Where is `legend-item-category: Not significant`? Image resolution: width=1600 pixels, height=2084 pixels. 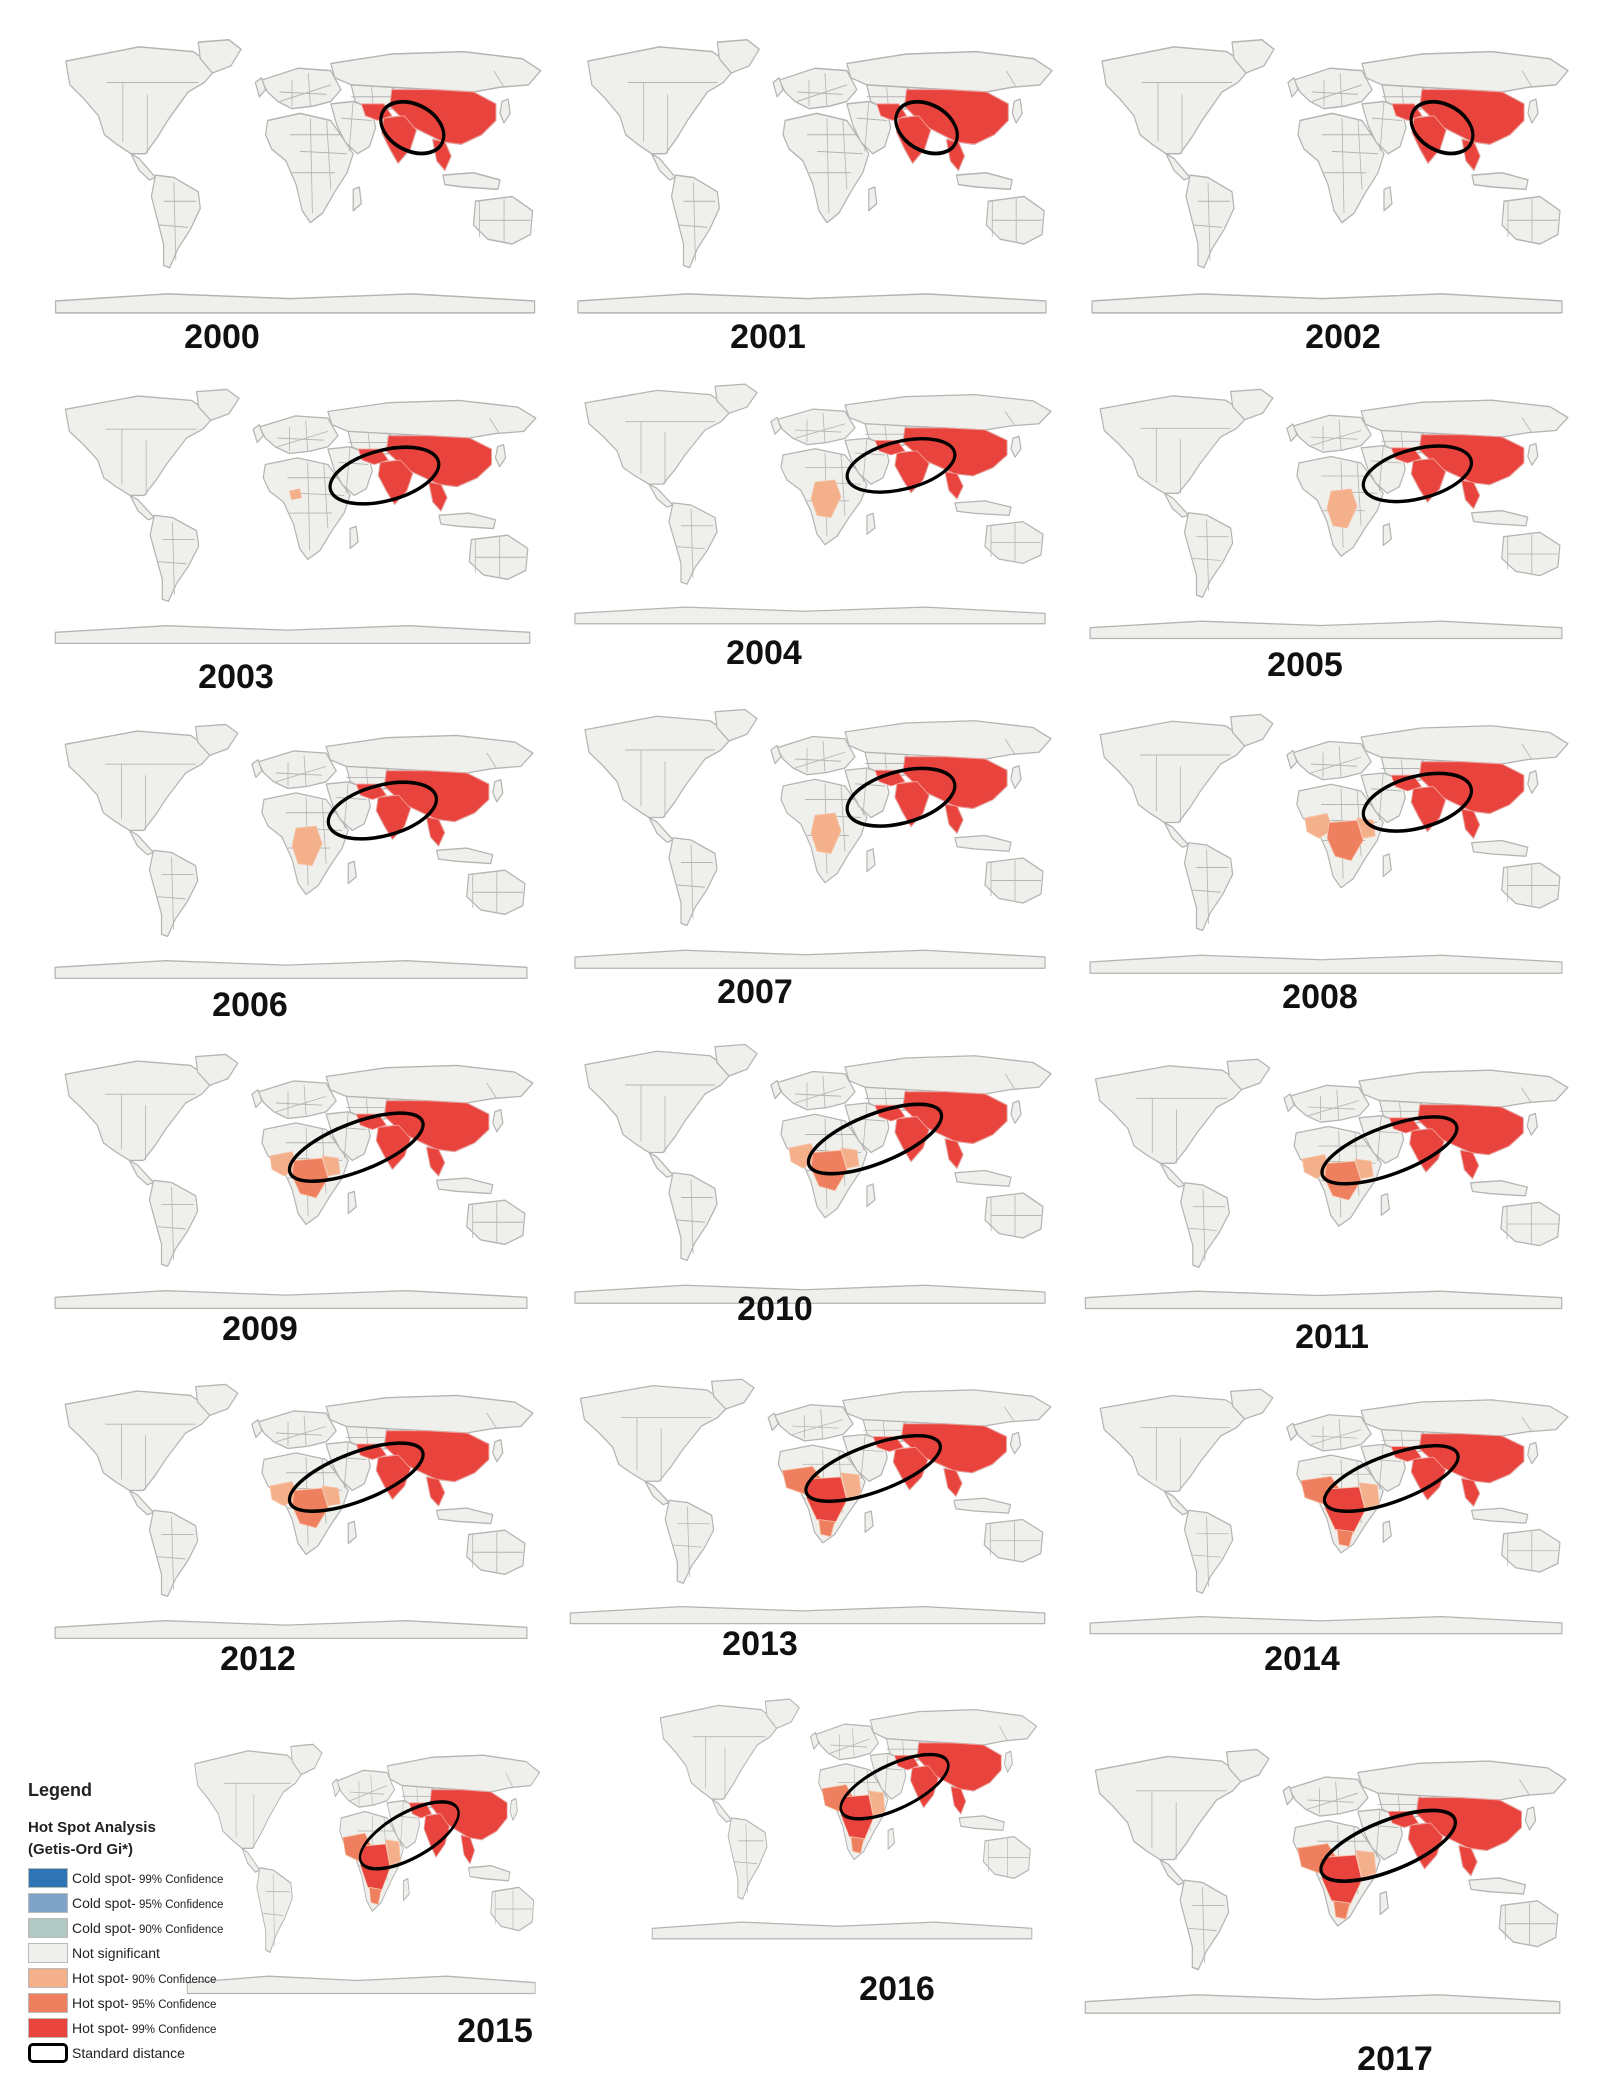
legend-item-category: Not significant is located at coordinates (116, 1952).